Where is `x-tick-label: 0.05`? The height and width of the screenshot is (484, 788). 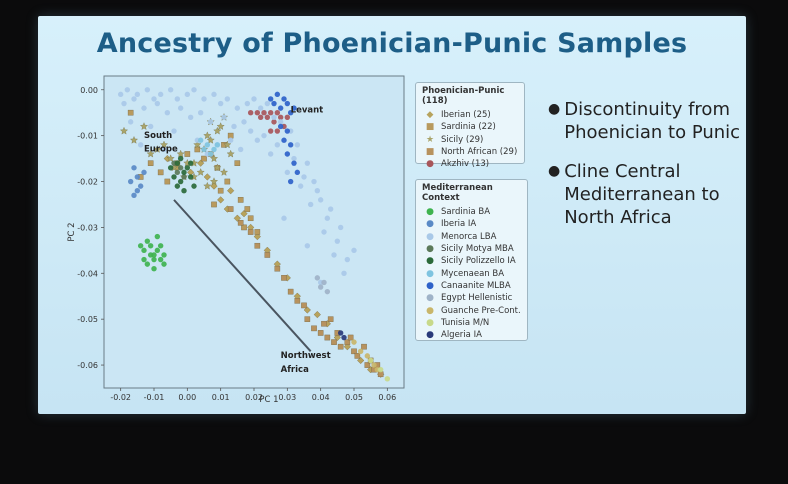 x-tick-label: 0.05 is located at coordinates (354, 397).